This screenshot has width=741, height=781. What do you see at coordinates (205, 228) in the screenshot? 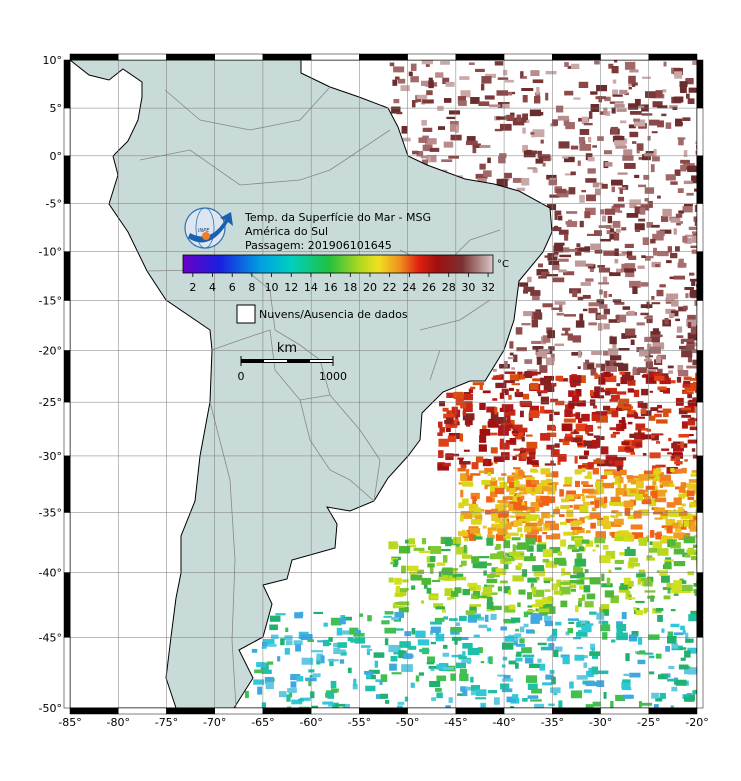
I see `logo-meridian` at bounding box center [205, 228].